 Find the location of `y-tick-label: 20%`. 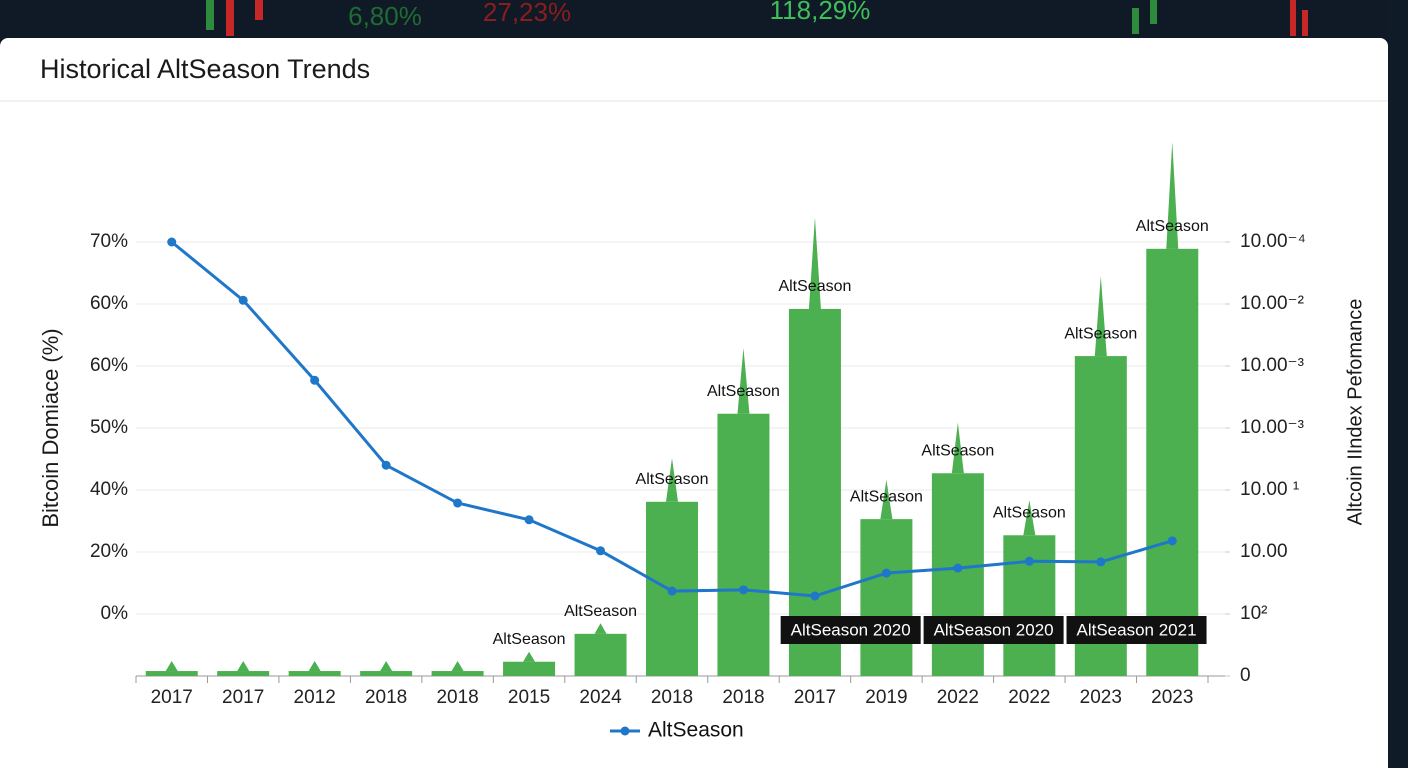

y-tick-label: 20% is located at coordinates (109, 551).